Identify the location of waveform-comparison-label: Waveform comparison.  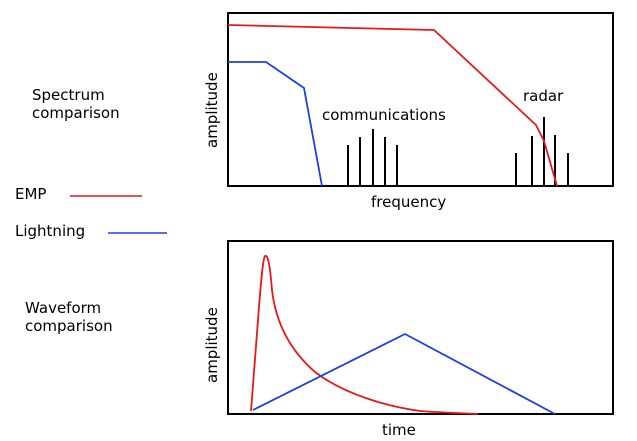
(69, 317).